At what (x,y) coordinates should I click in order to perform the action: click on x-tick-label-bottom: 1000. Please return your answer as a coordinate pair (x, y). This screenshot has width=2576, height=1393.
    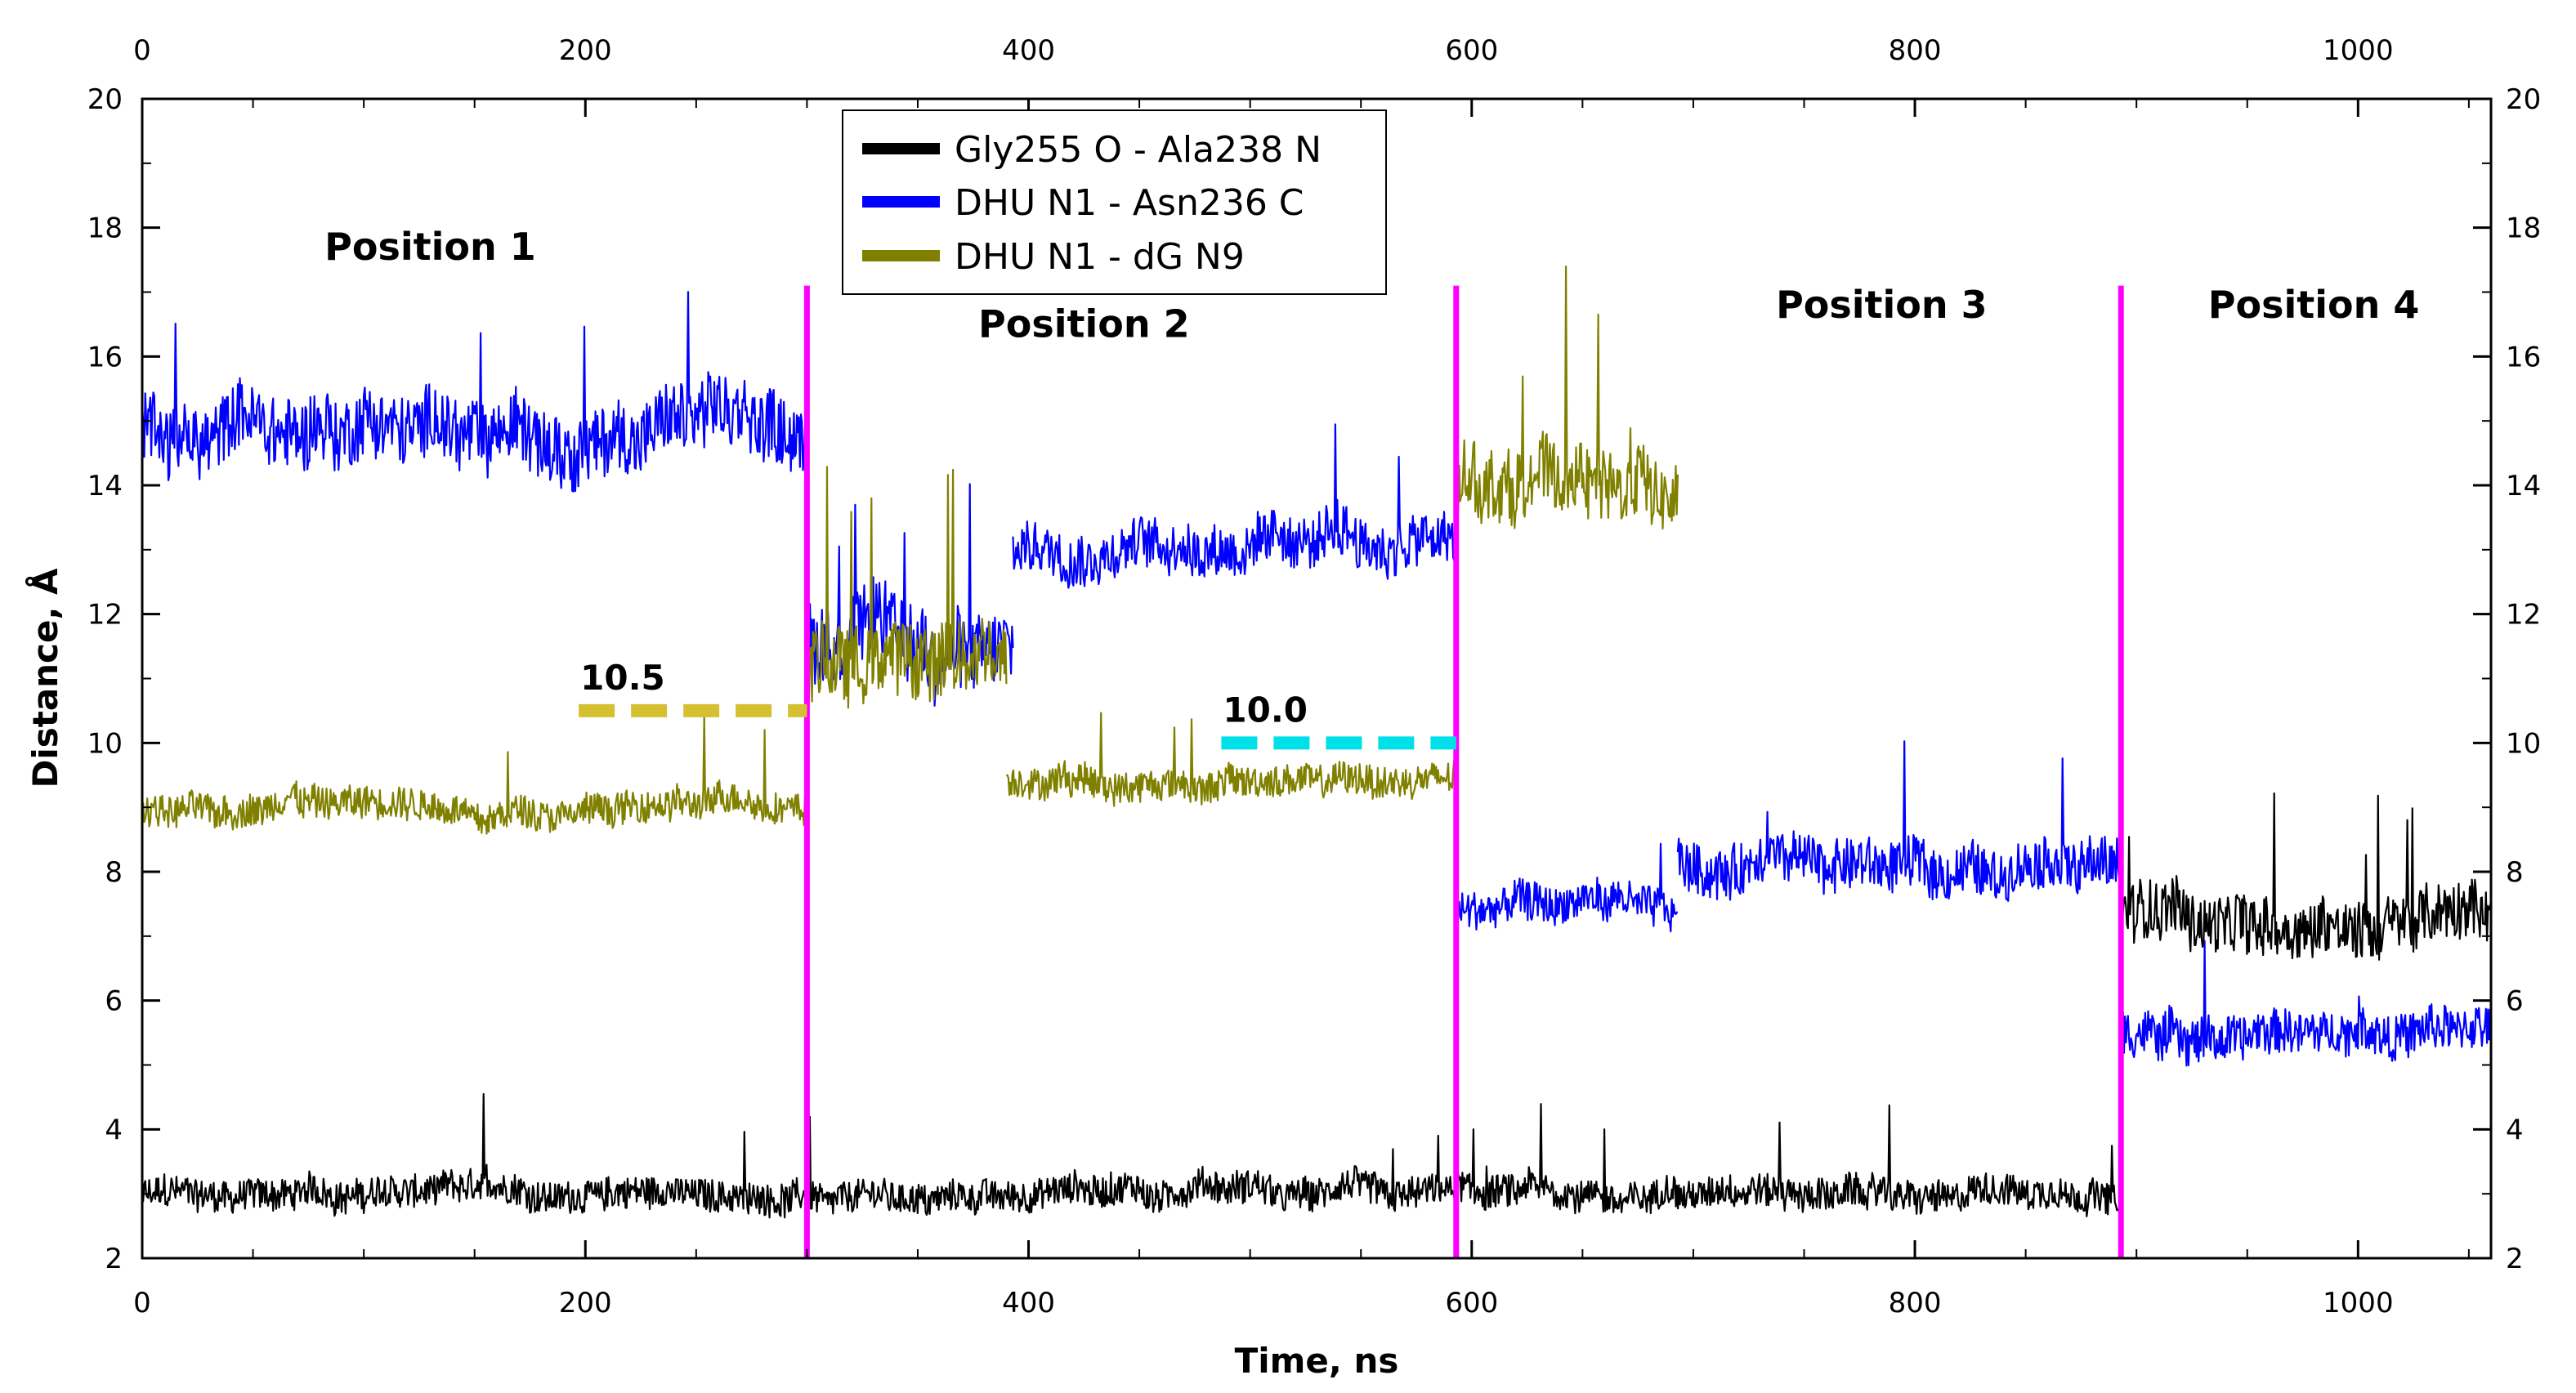
    Looking at the image, I should click on (2358, 1303).